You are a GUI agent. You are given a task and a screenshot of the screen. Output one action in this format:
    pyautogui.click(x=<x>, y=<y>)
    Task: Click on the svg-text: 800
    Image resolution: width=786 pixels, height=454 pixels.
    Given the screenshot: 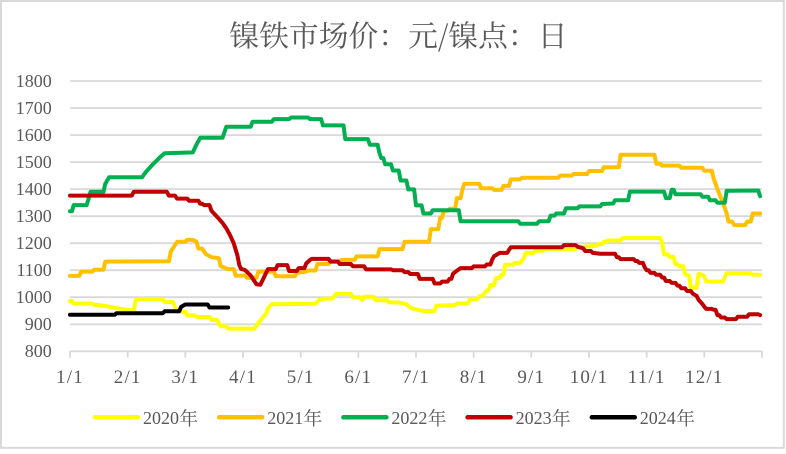 What is the action you would take?
    pyautogui.click(x=38, y=351)
    